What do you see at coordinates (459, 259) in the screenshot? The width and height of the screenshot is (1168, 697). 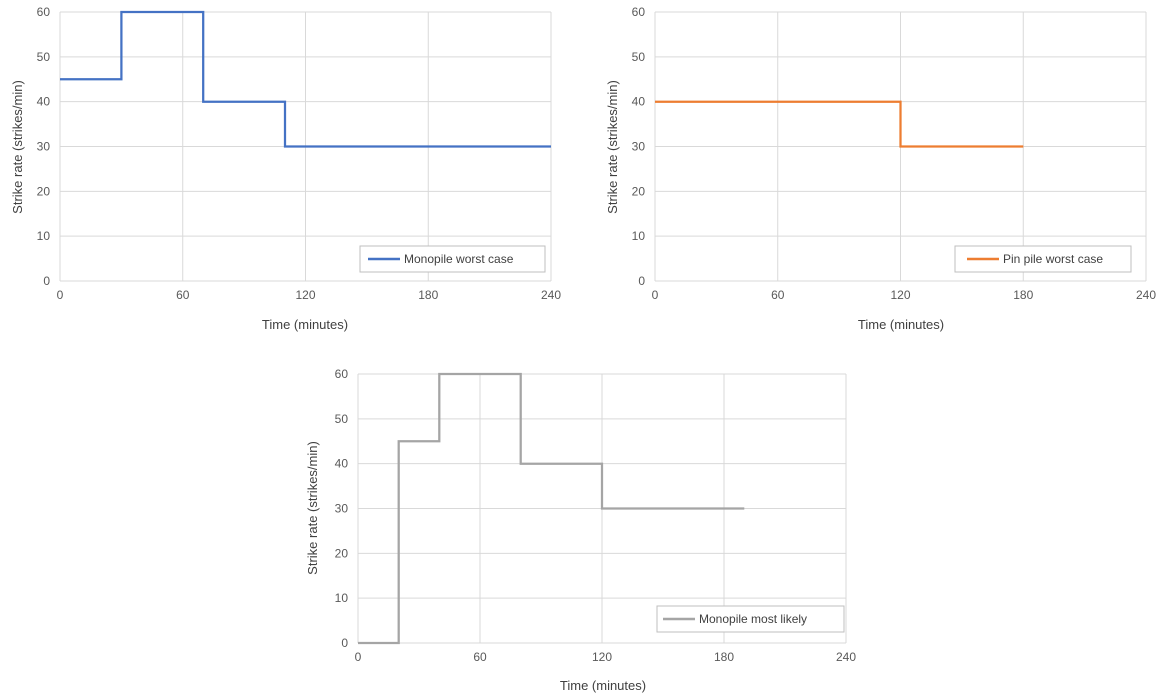 I see `legend-label: Monopile worst case` at bounding box center [459, 259].